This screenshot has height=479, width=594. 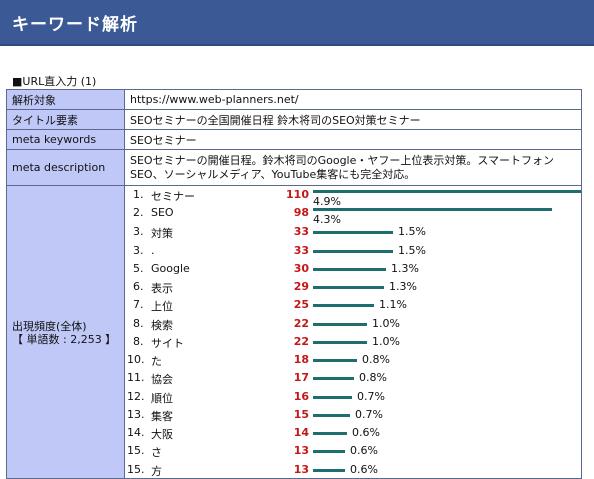 I want to click on word-count: 17, so click(x=301, y=377).